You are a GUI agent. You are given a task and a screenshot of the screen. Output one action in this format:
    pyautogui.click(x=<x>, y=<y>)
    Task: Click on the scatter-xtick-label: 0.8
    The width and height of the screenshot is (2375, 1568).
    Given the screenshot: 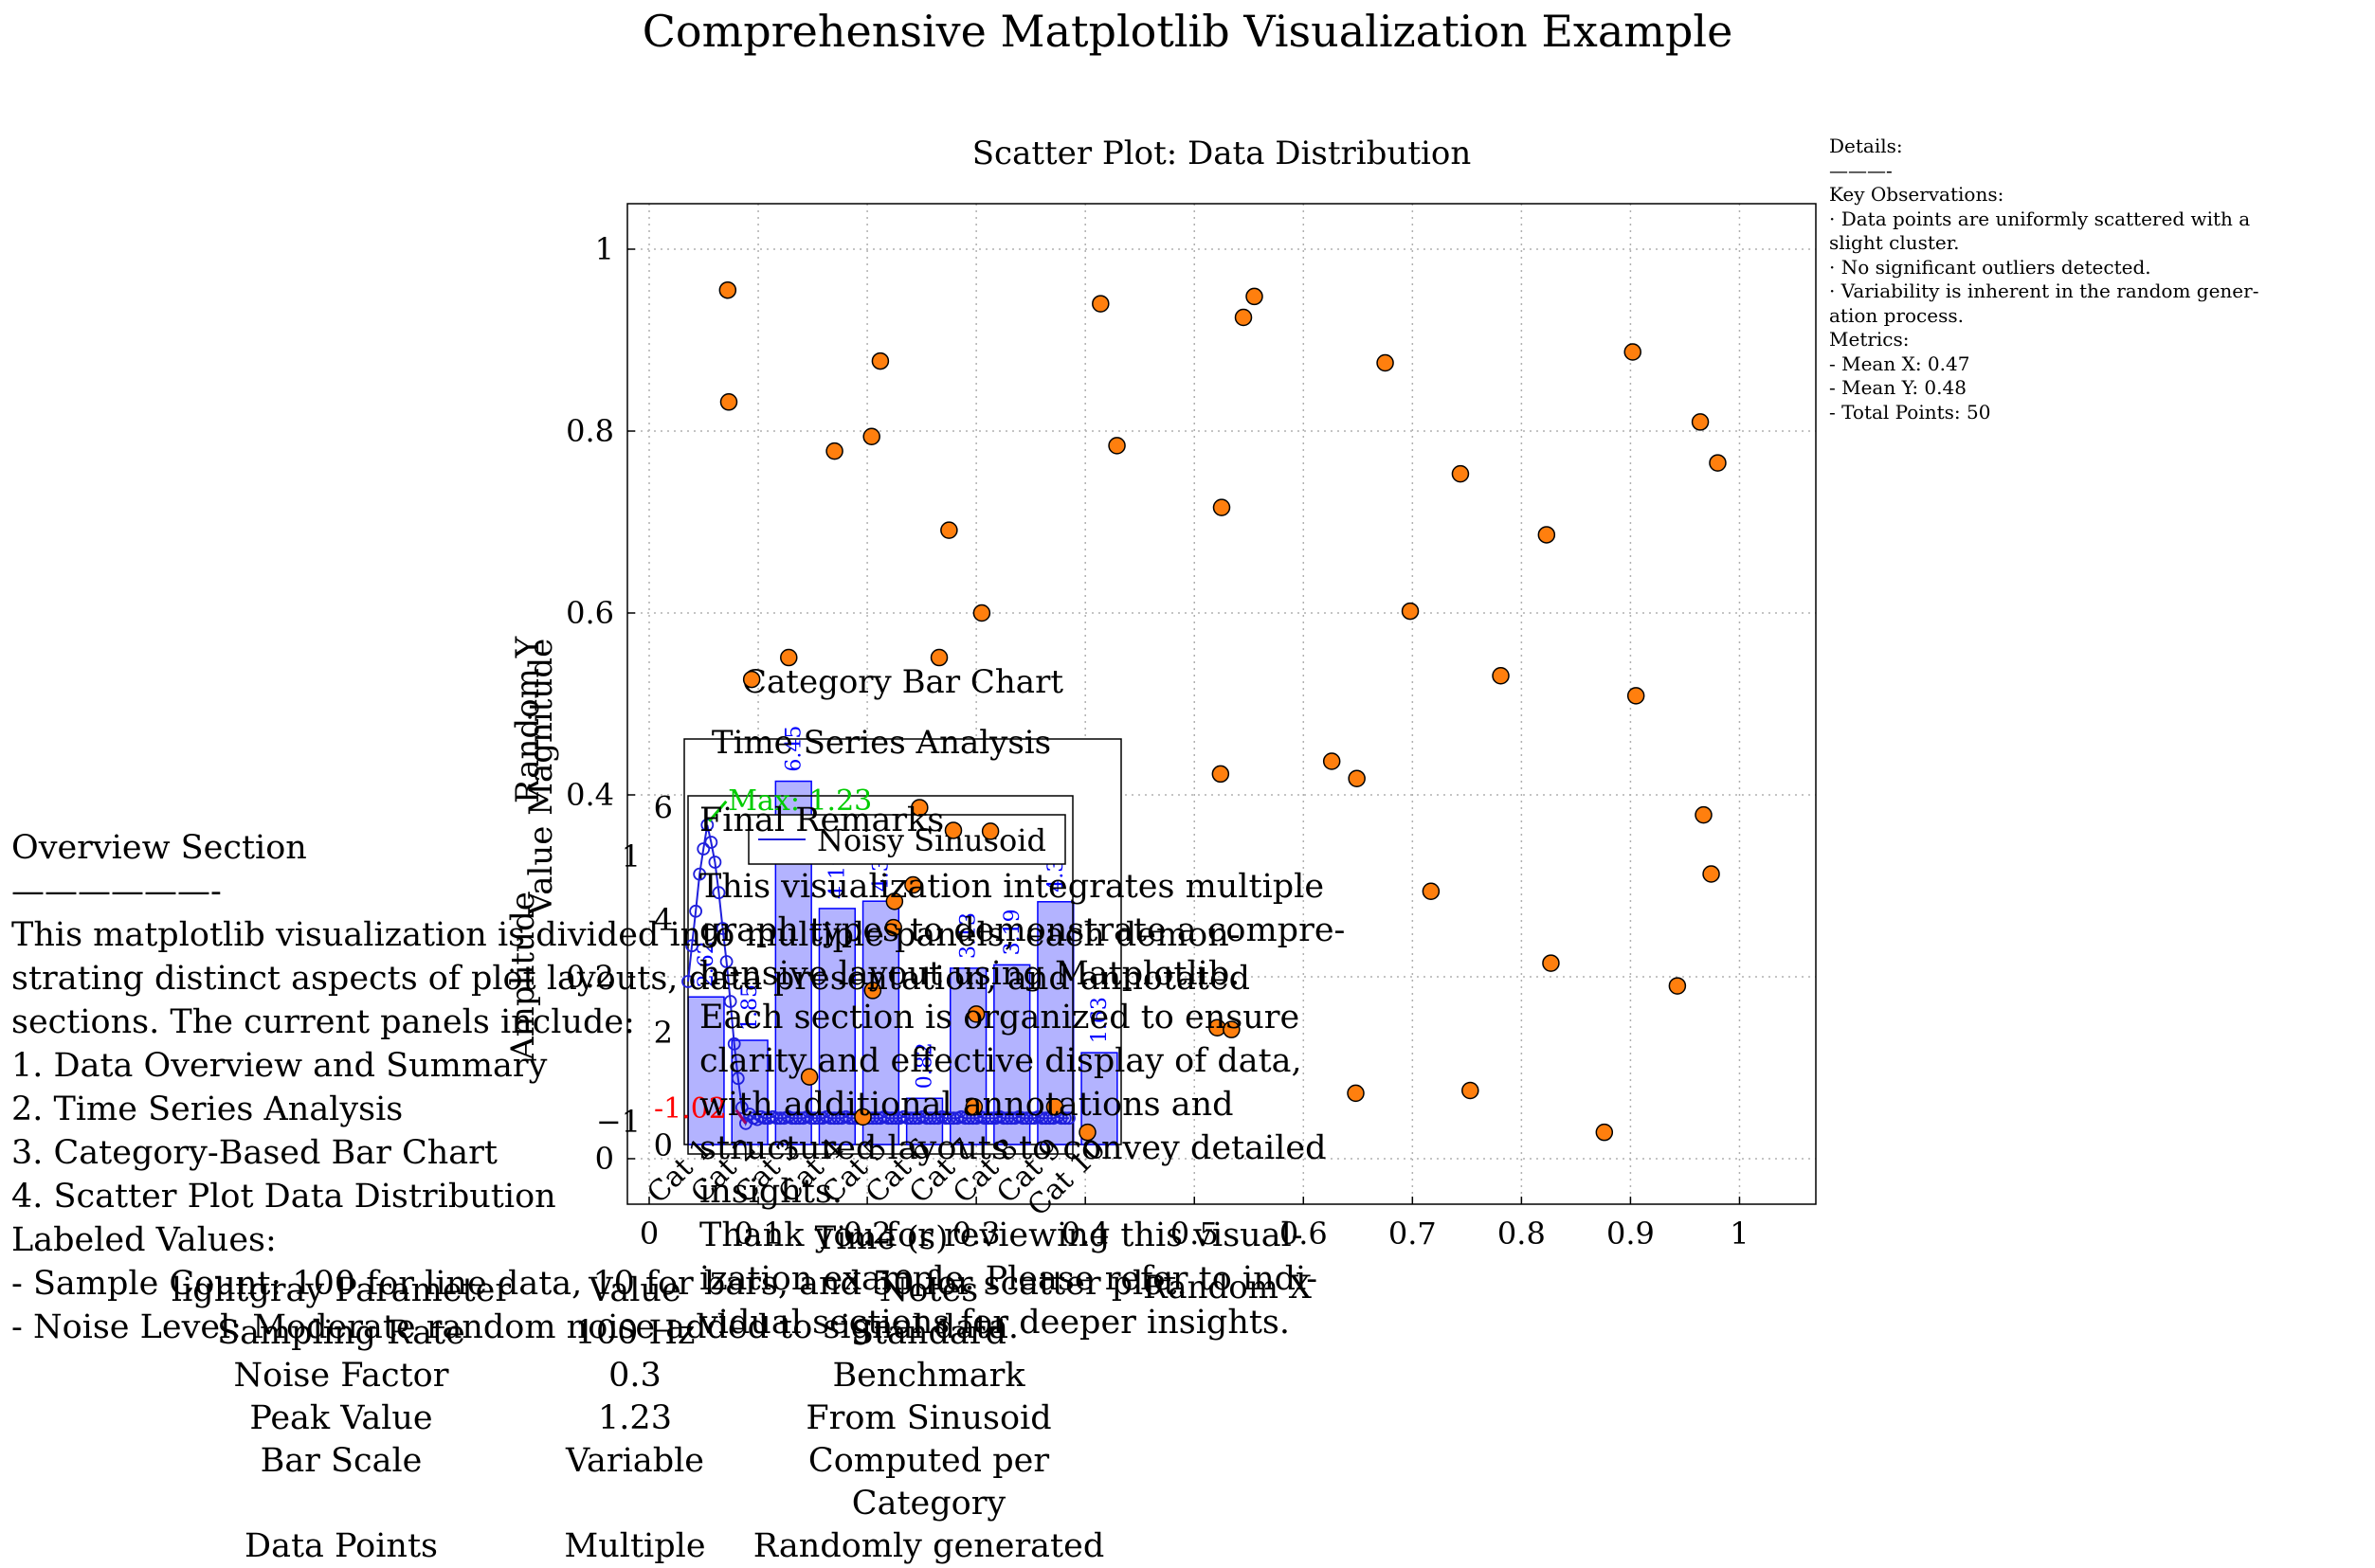 What is the action you would take?
    pyautogui.click(x=1521, y=1234)
    